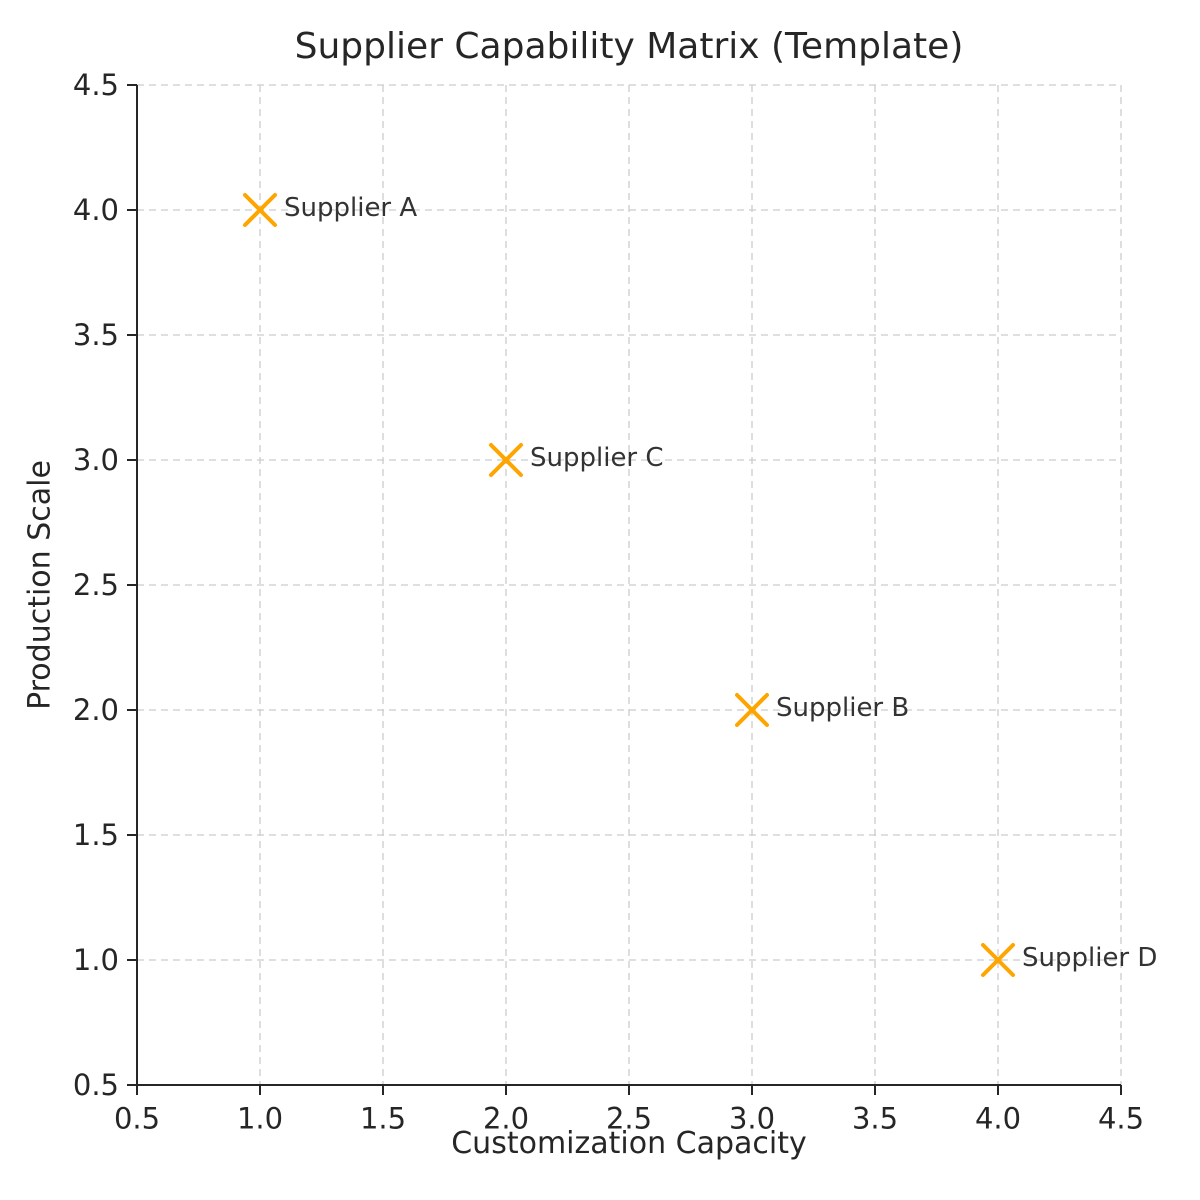 This screenshot has height=1200, width=1200. Describe the element at coordinates (752, 1119) in the screenshot. I see `x-tick-label: 3.0` at that location.